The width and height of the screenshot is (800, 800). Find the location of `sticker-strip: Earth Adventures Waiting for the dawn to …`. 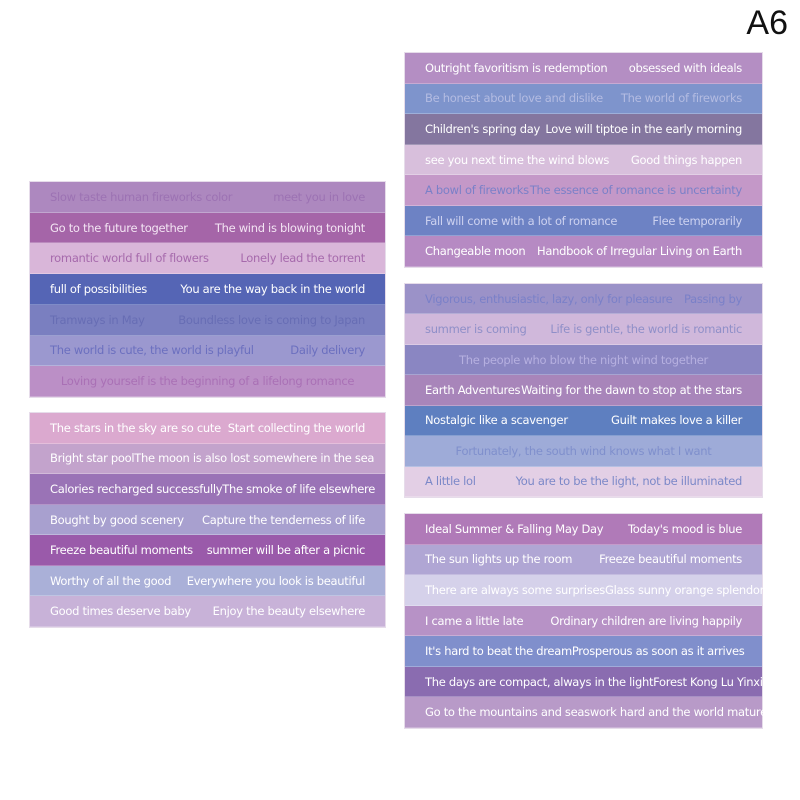

sticker-strip: Earth Adventures Waiting for the dawn to … is located at coordinates (583, 390).